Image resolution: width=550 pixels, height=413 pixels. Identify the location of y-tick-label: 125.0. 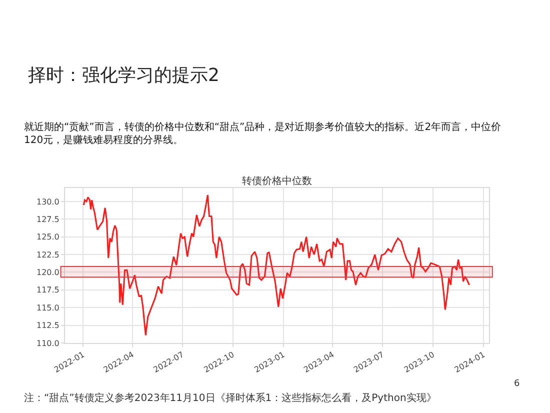
(48, 237).